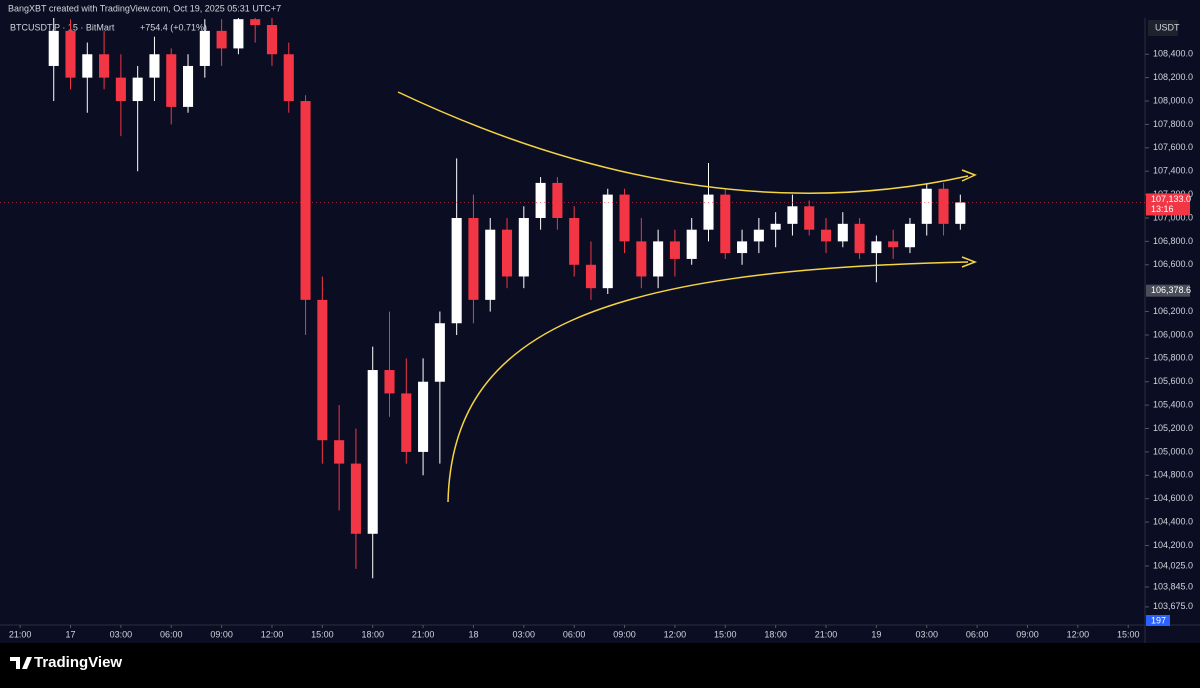 The width and height of the screenshot is (1200, 688). What do you see at coordinates (21, 663) in the screenshot?
I see `logo-icon` at bounding box center [21, 663].